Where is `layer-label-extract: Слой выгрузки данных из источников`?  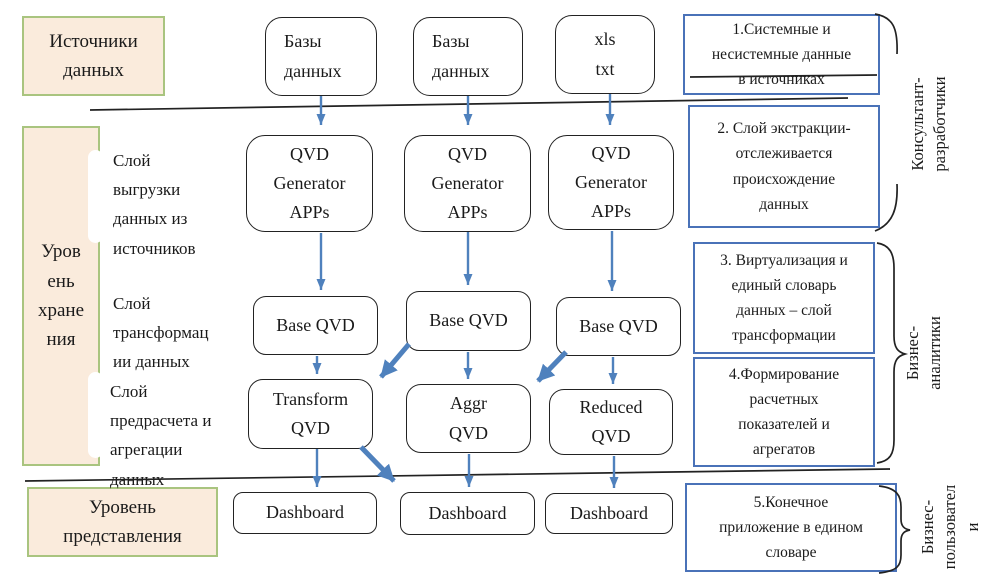 layer-label-extract: Слой выгрузки данных из источников is located at coordinates (154, 204).